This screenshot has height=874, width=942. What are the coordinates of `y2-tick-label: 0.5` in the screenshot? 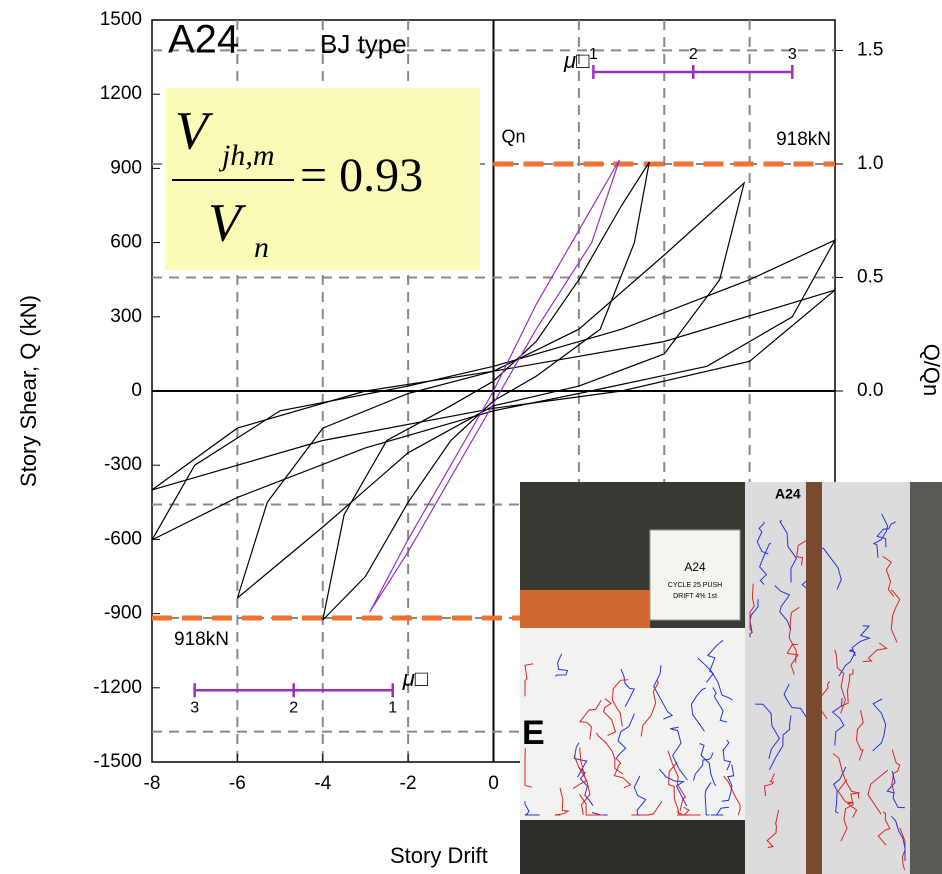 It's located at (870, 276).